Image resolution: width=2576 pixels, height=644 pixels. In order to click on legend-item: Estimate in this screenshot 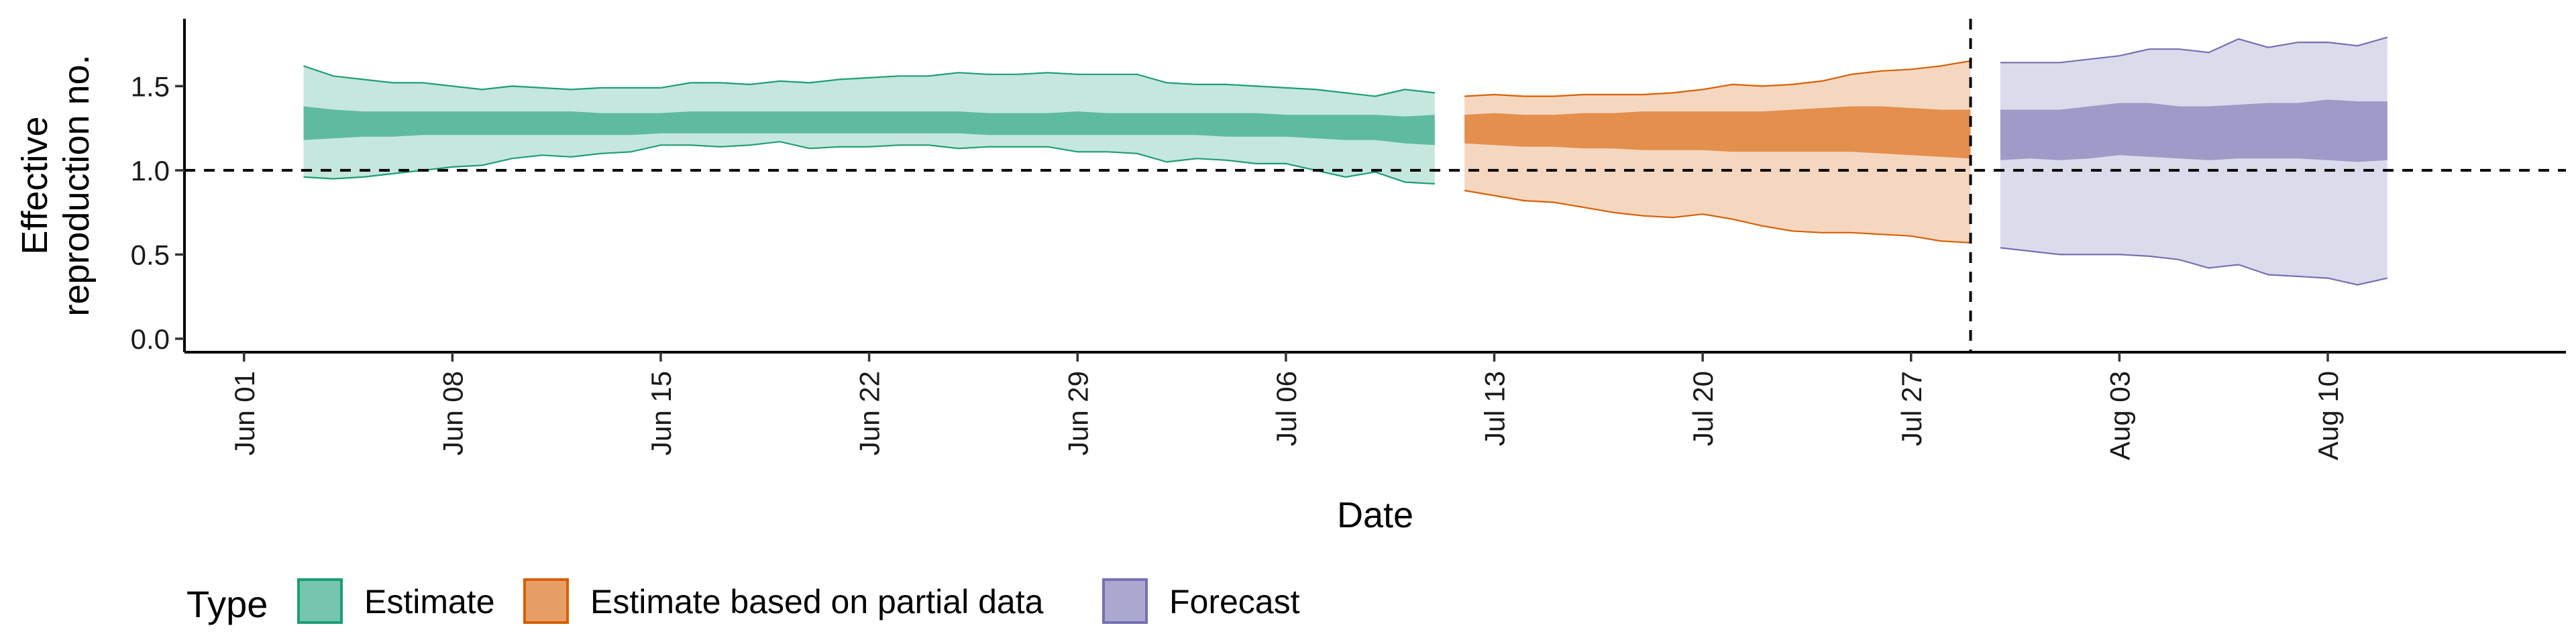, I will do `click(396, 601)`.